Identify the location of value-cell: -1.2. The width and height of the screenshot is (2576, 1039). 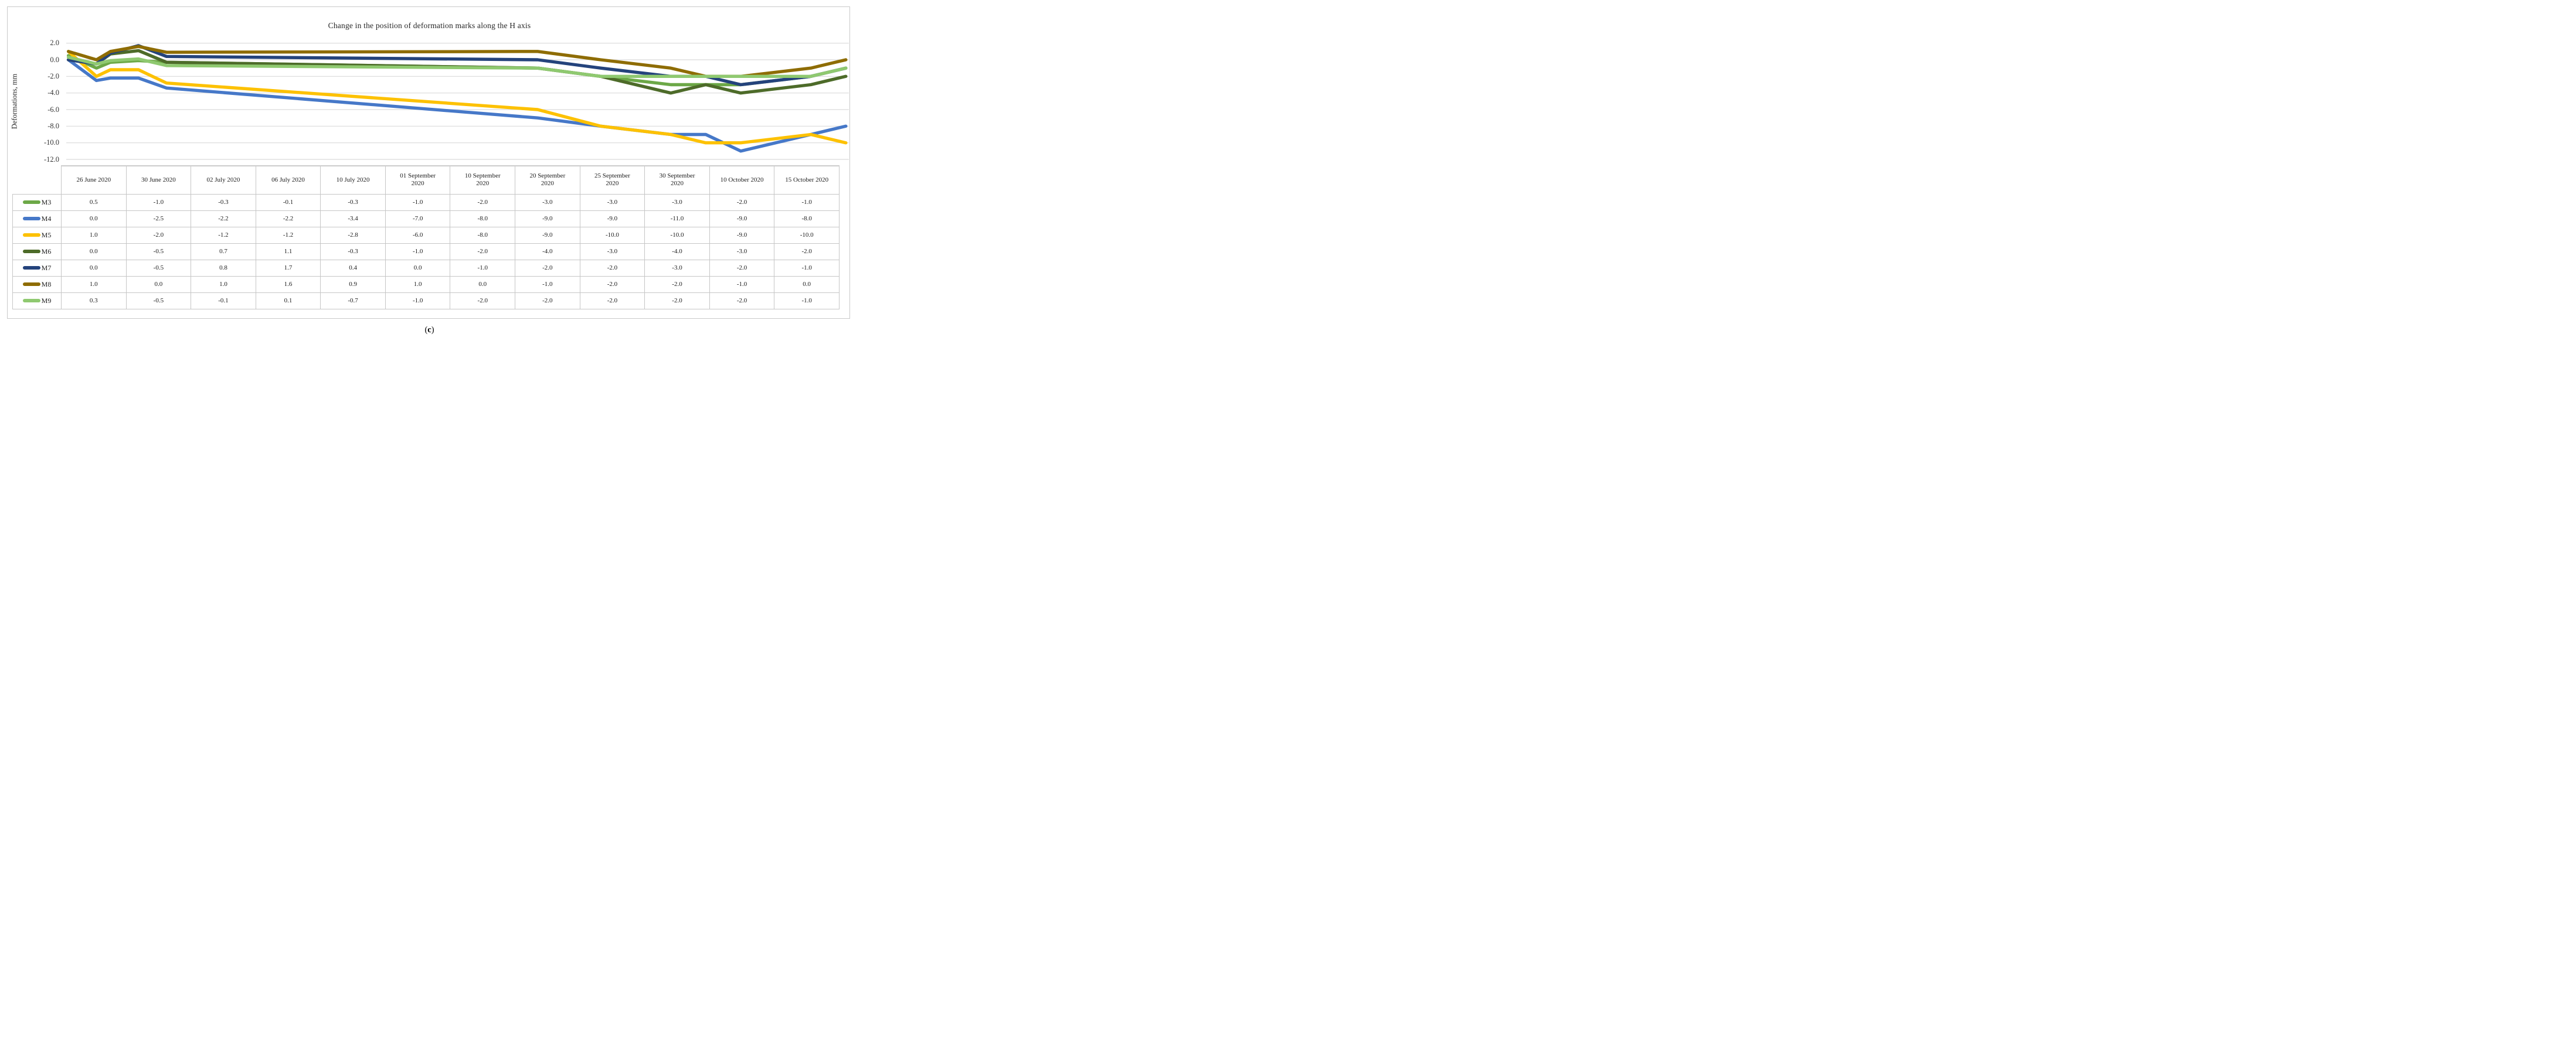
(224, 235).